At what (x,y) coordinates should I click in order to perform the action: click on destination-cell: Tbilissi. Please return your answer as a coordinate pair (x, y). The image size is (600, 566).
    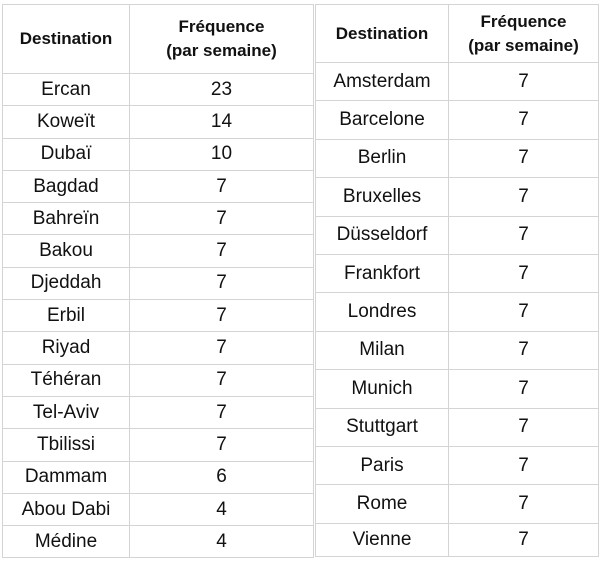
    Looking at the image, I should click on (66, 445).